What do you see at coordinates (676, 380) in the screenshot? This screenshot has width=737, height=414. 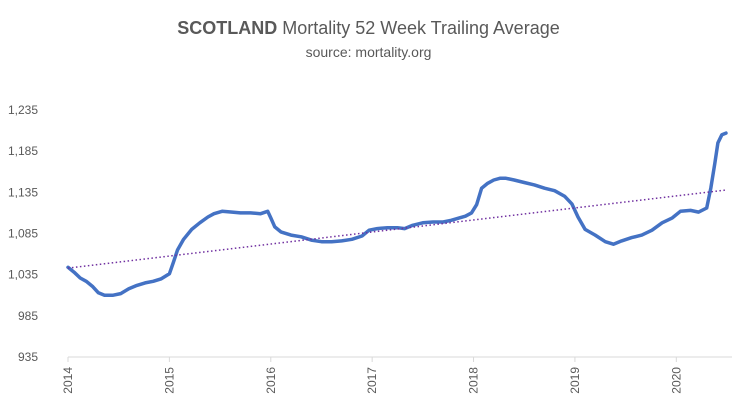 I see `x-tick-label: 2020` at bounding box center [676, 380].